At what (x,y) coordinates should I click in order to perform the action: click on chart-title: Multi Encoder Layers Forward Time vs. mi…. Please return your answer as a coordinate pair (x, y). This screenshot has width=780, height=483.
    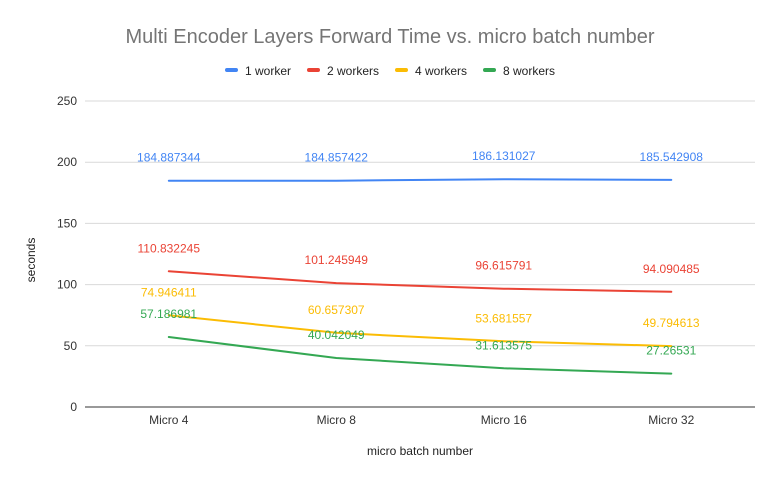
    Looking at the image, I should click on (389, 37).